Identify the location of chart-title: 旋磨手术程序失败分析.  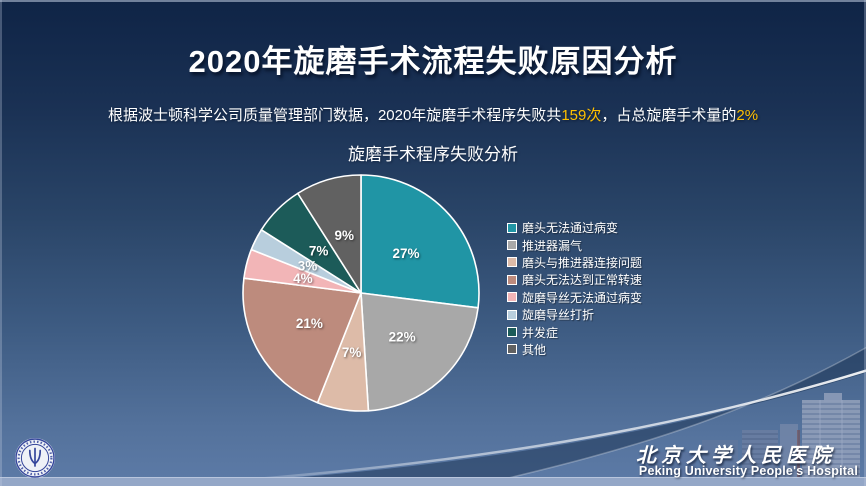
(433, 154).